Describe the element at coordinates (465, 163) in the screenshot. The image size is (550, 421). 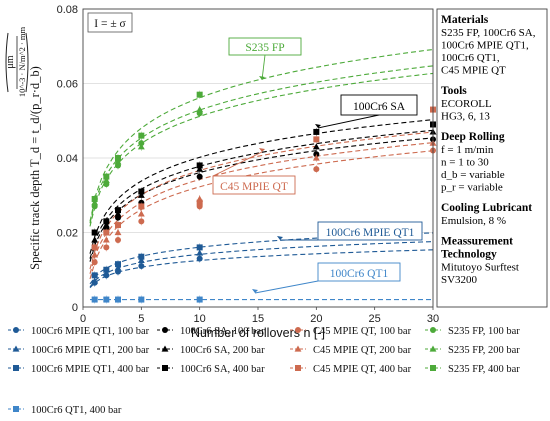
I see `info-line: n = 1 to 30` at that location.